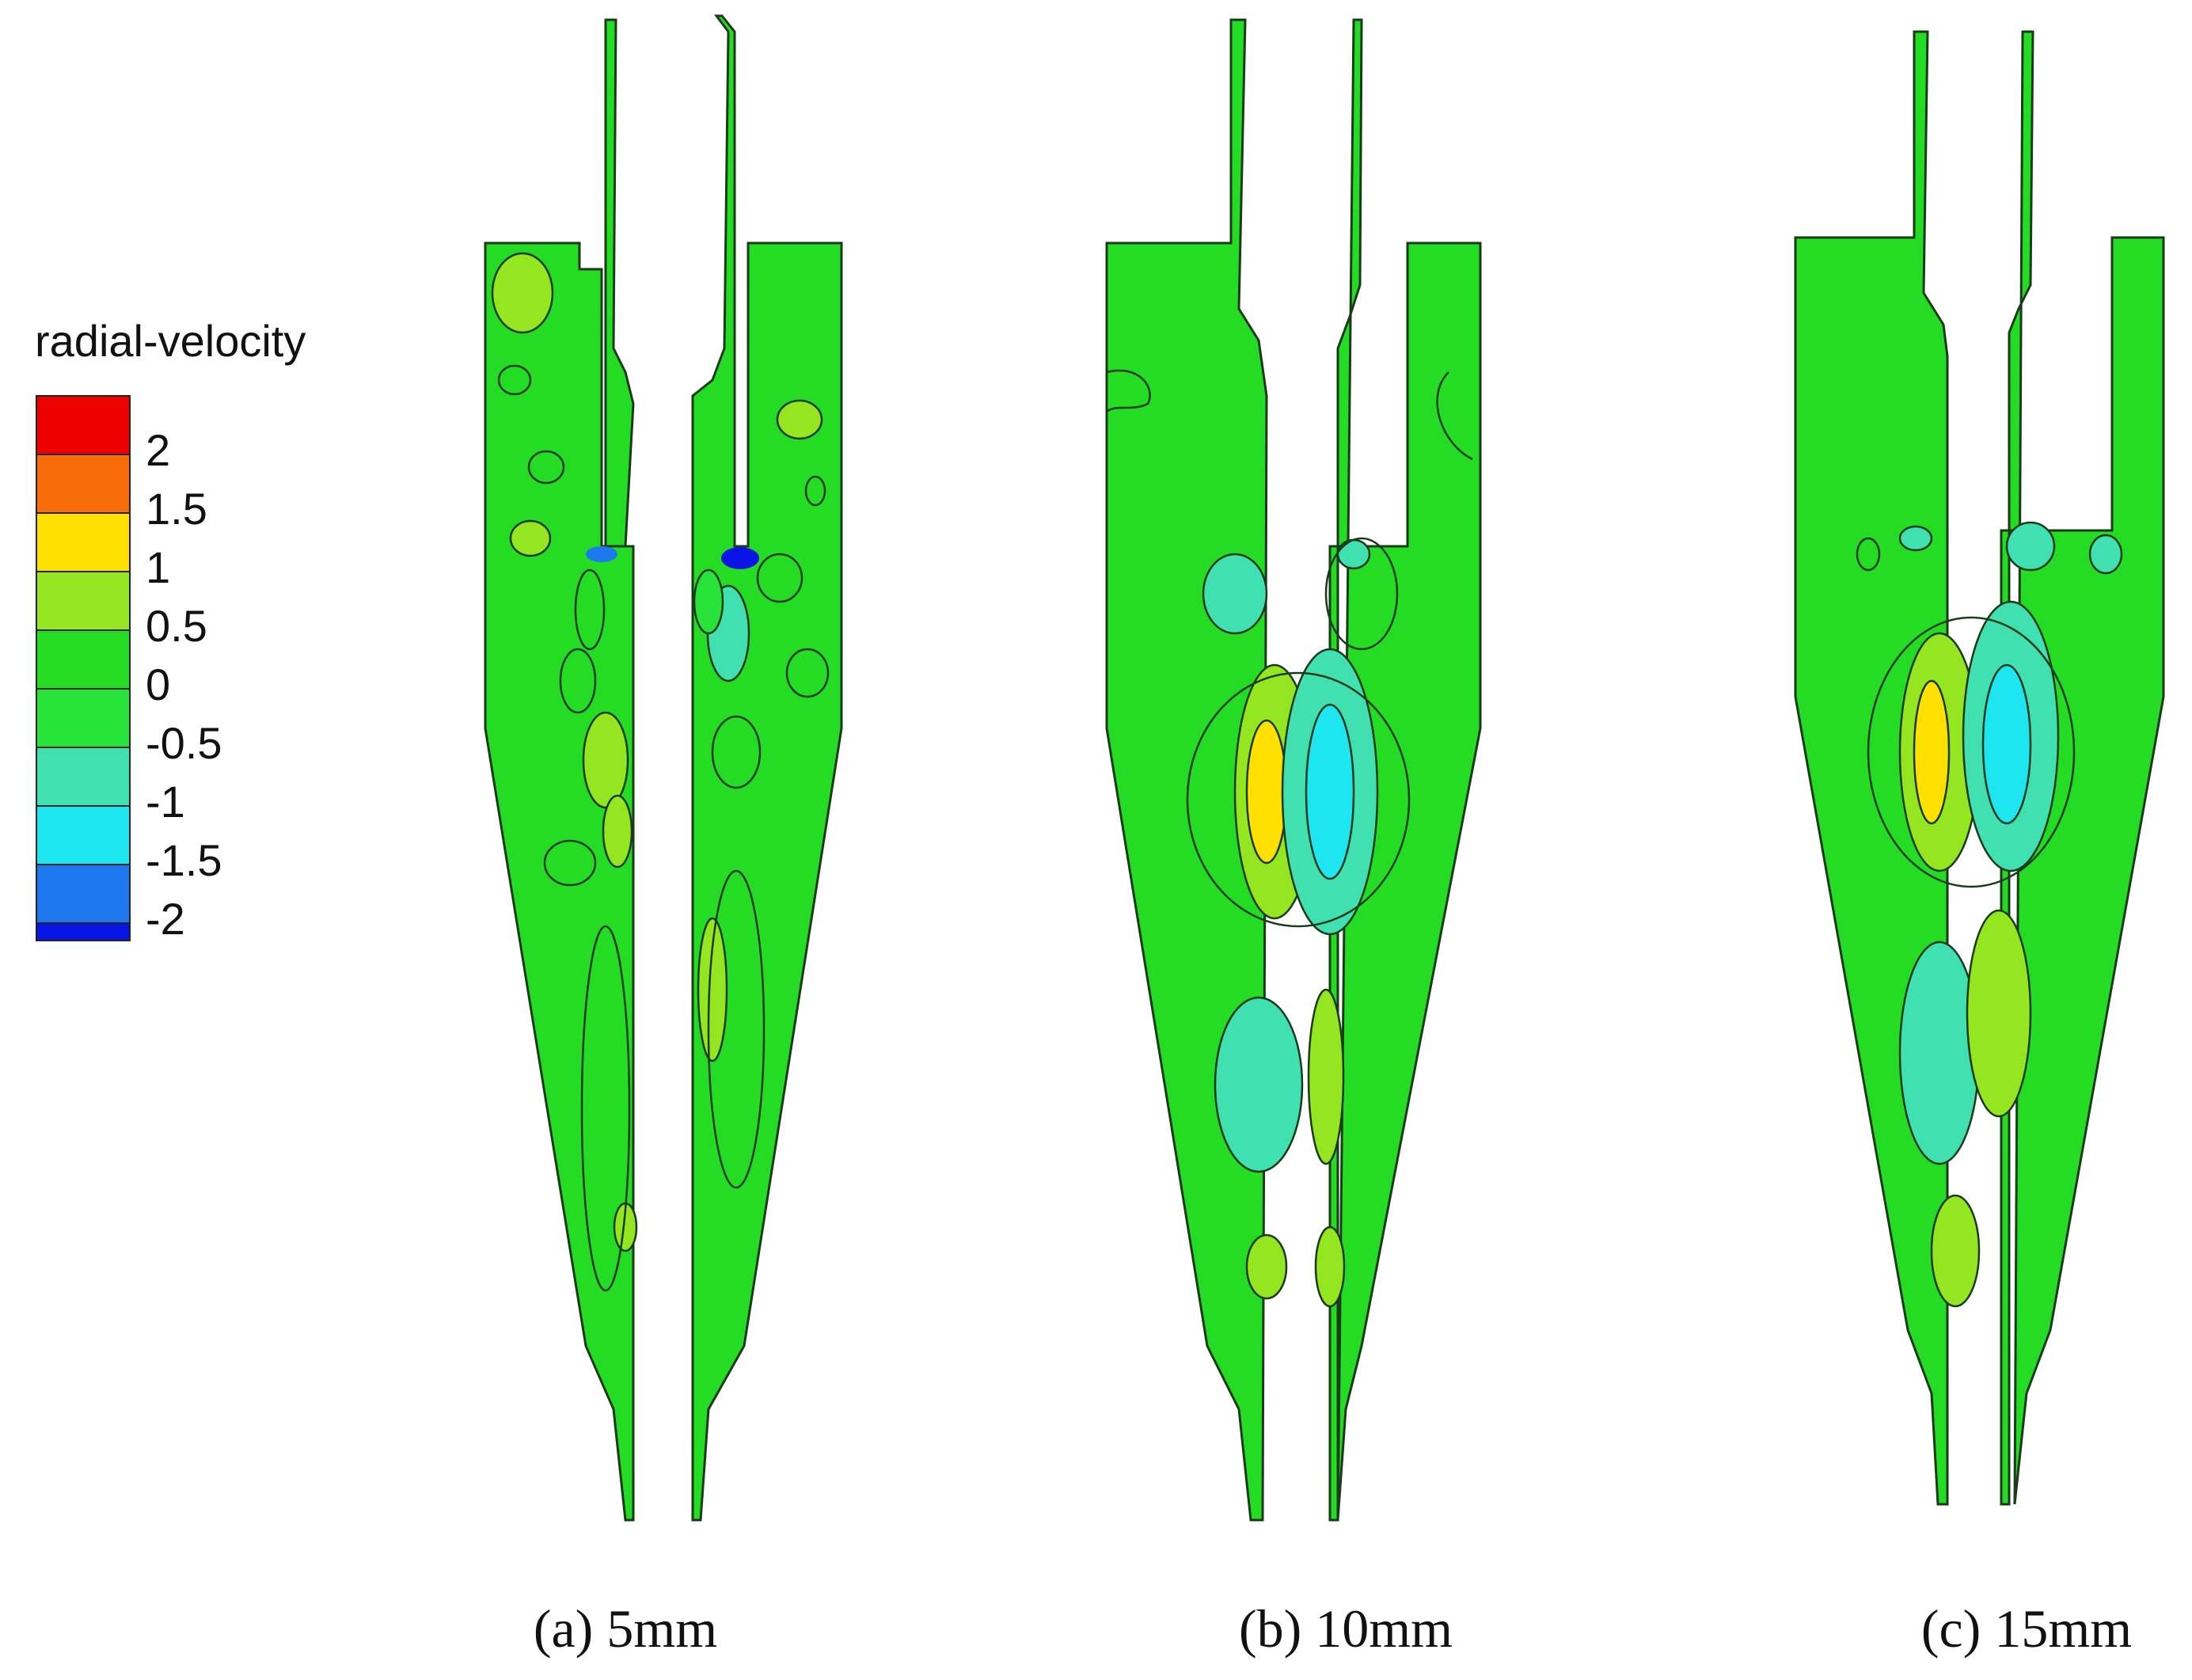 Image resolution: width=2192 pixels, height=1680 pixels. I want to click on legend-tick-label: 2, so click(158, 450).